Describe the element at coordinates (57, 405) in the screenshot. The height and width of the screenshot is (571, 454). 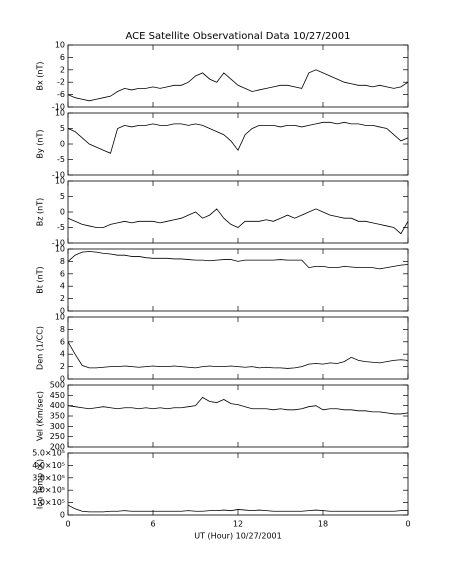
I see `y-tick-label: 400` at that location.